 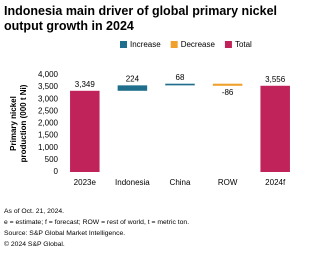 What do you see at coordinates (23, 123) in the screenshot?
I see `y-axis-label: production (000 t Ni)` at bounding box center [23, 123].